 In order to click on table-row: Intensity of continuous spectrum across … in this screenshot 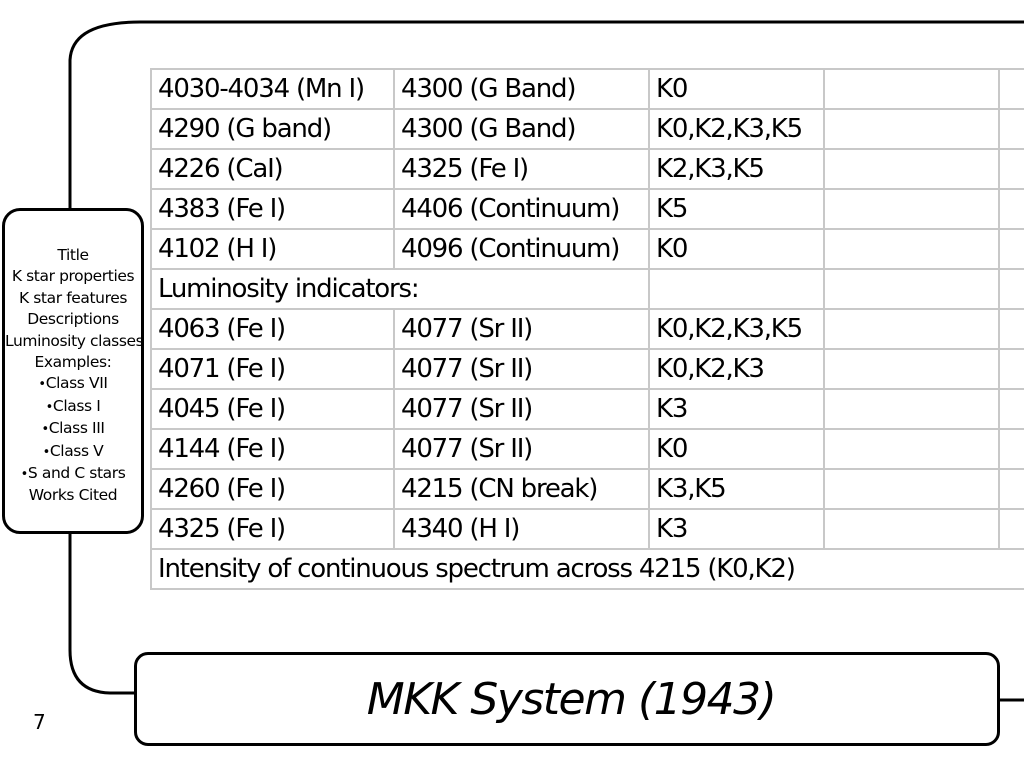, I will do `click(587, 569)`.